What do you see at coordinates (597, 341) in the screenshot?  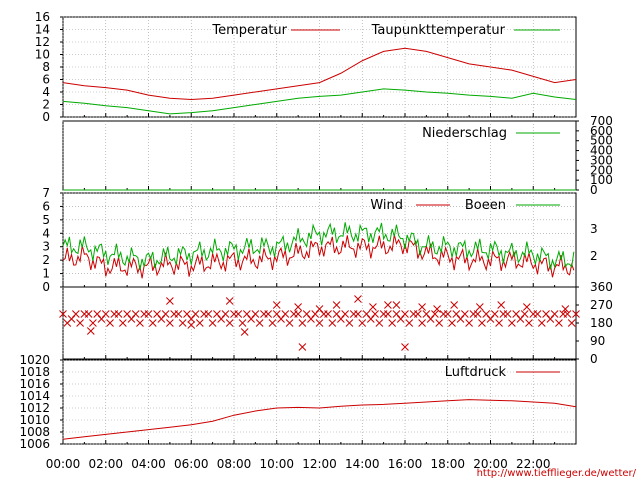 I see `y-tick-label-right: 90` at bounding box center [597, 341].